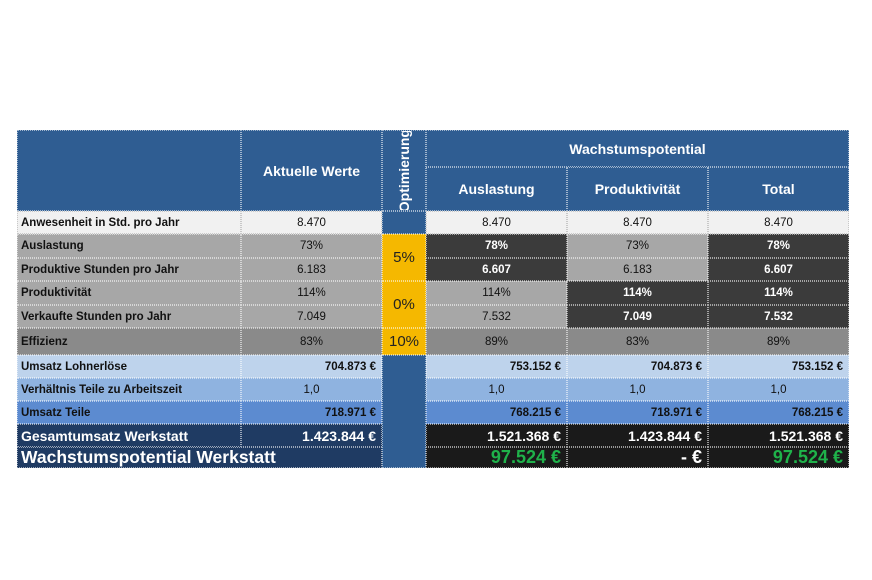  I want to click on cell-umsatz-teile-total: 768.215 €, so click(778, 412).